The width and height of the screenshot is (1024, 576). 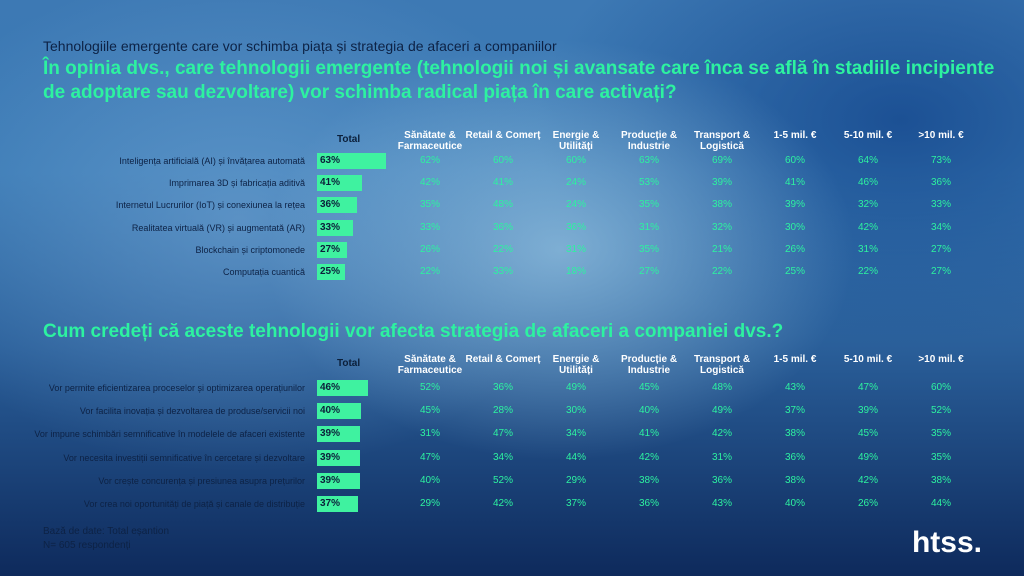 I want to click on table-cell: 25%, so click(x=794, y=271).